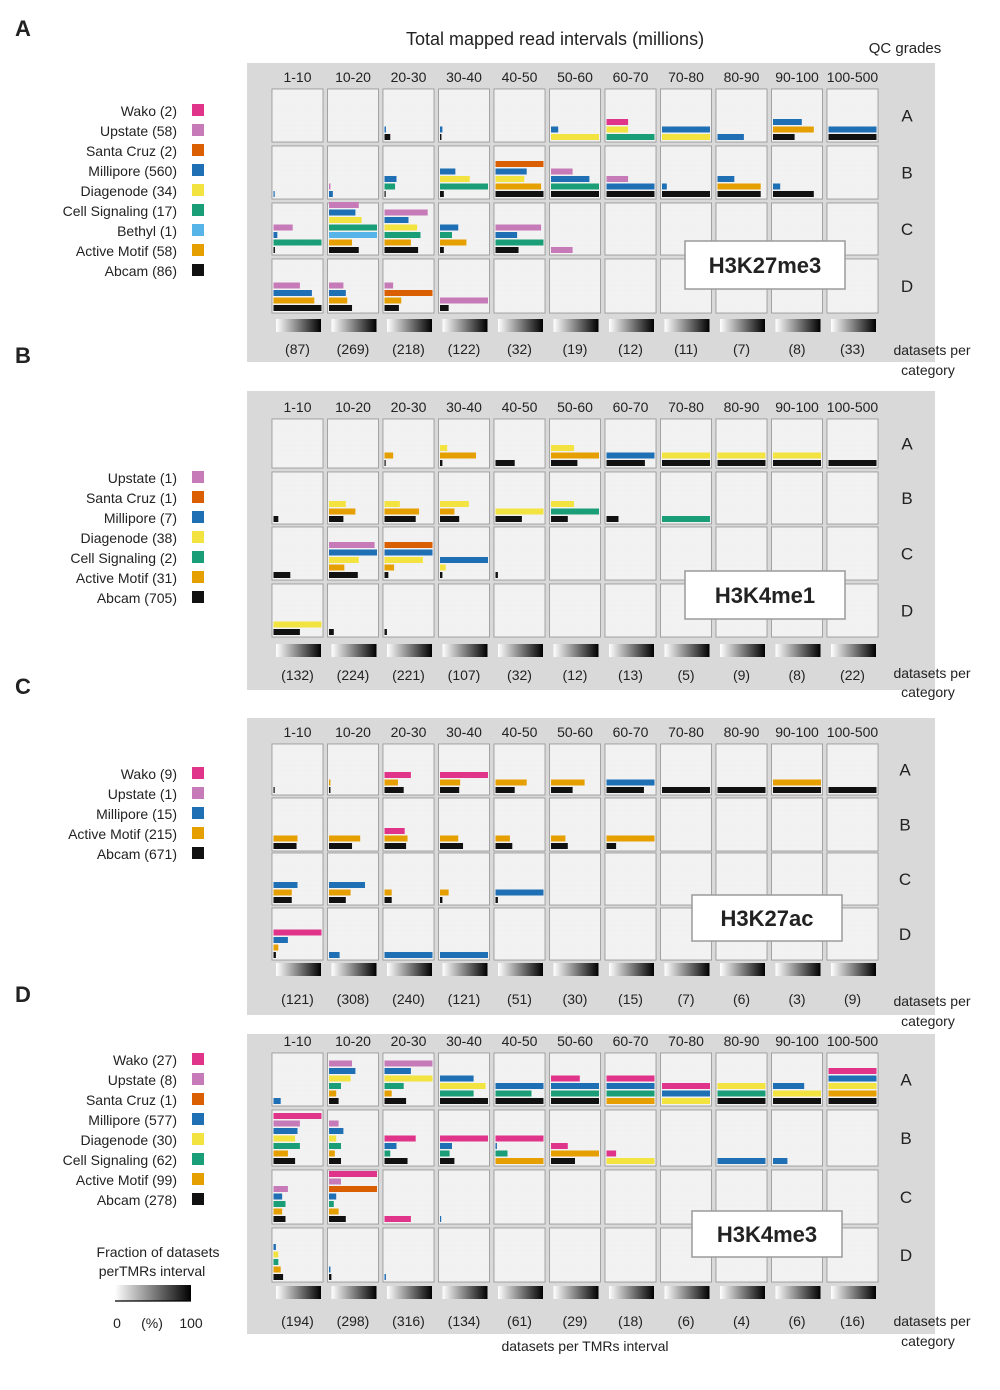 The height and width of the screenshot is (1390, 1000). Describe the element at coordinates (907, 444) in the screenshot. I see `grade-label: A` at that location.